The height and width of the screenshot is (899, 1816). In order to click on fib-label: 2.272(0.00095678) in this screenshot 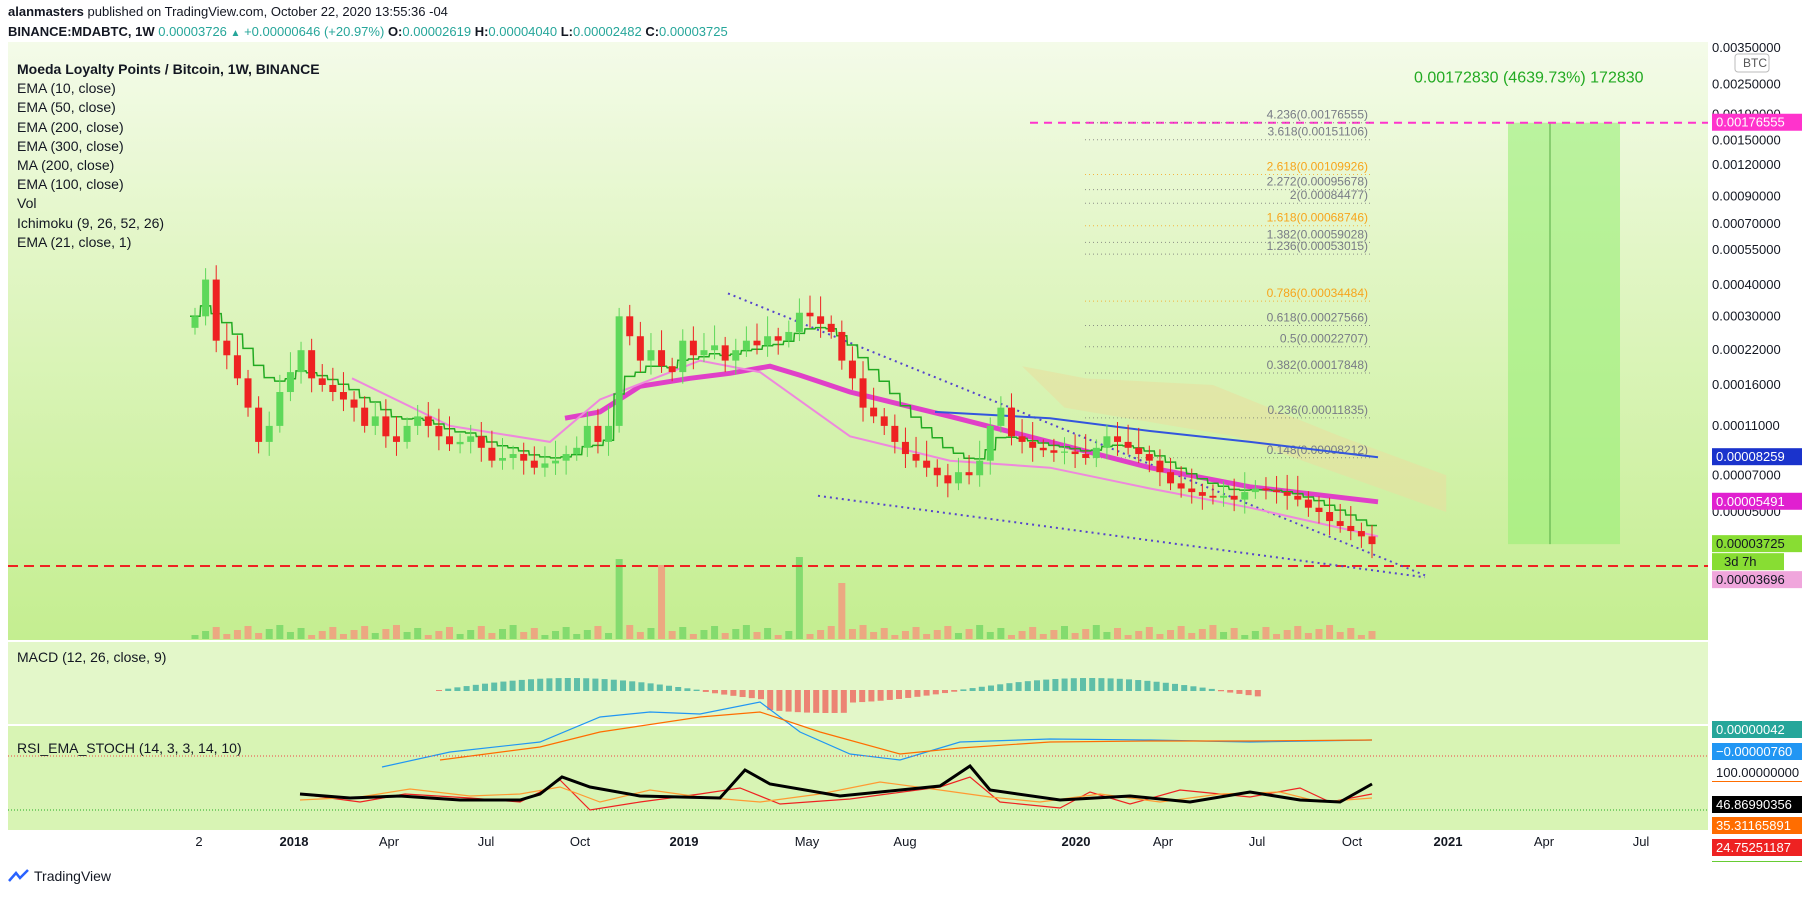, I will do `click(1317, 182)`.